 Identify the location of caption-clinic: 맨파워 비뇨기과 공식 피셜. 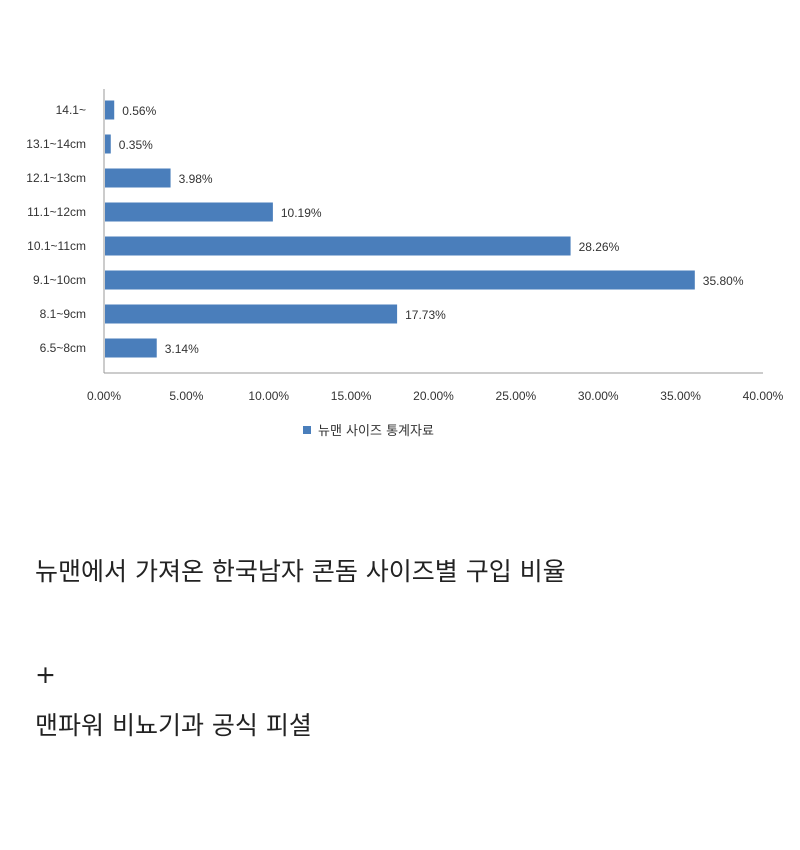
(173, 725).